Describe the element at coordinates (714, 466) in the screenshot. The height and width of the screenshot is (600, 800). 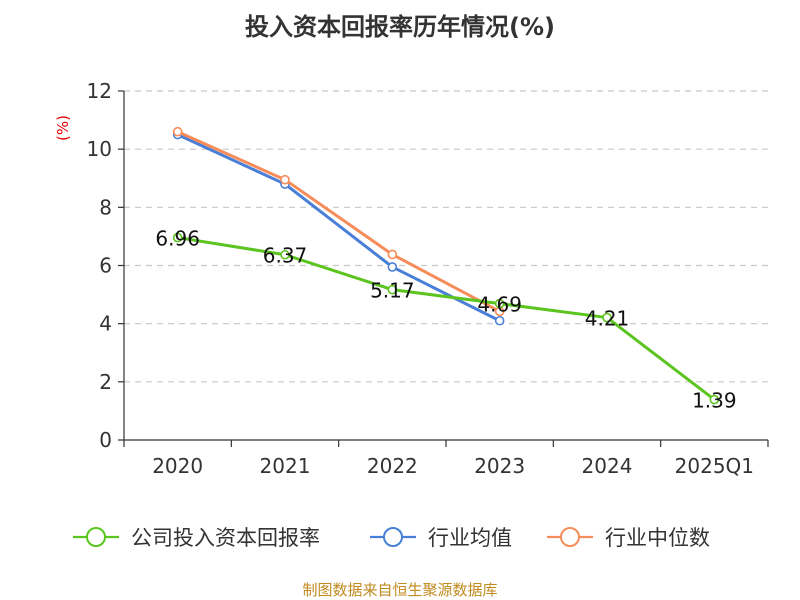
I see `x-tick-label: 2025Q1` at that location.